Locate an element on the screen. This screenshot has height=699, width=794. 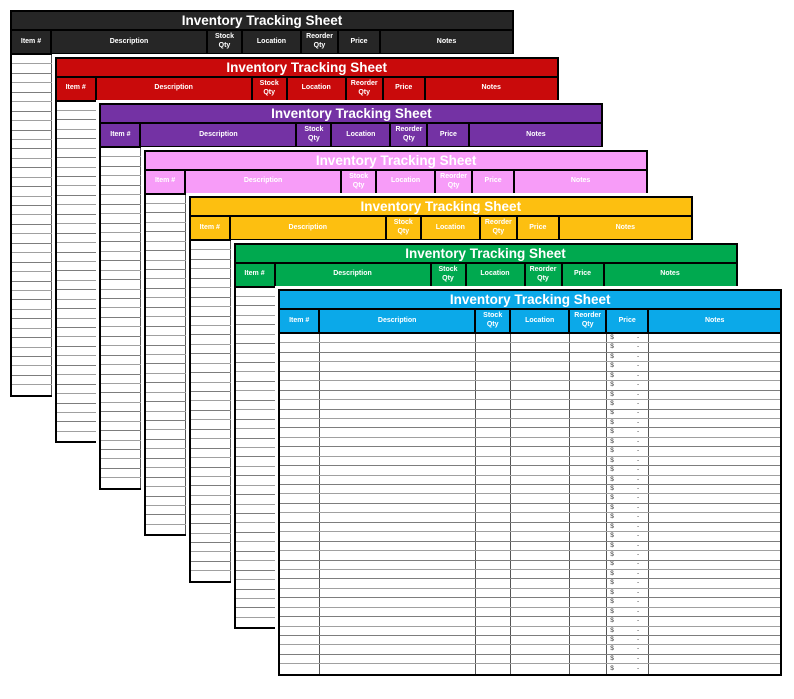
sheet-title: Inventory Tracking Sheet is located at coordinates (306, 68).